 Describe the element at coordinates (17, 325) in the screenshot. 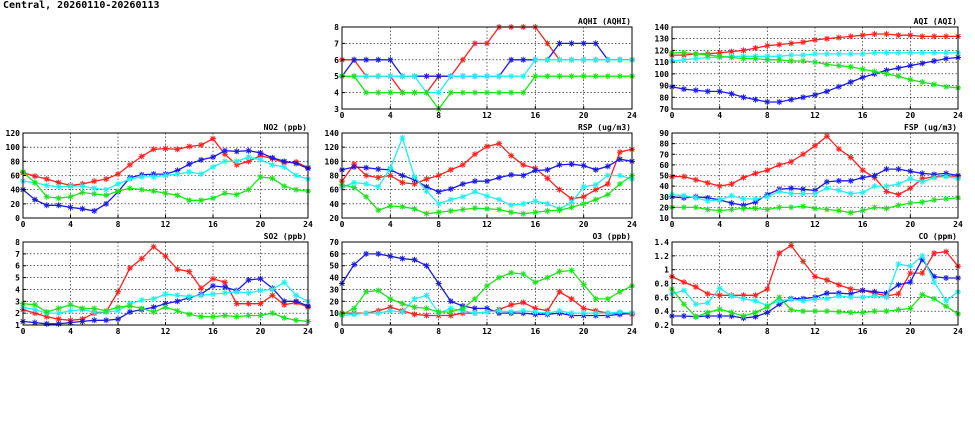

I see `y-tick-label: 1` at that location.